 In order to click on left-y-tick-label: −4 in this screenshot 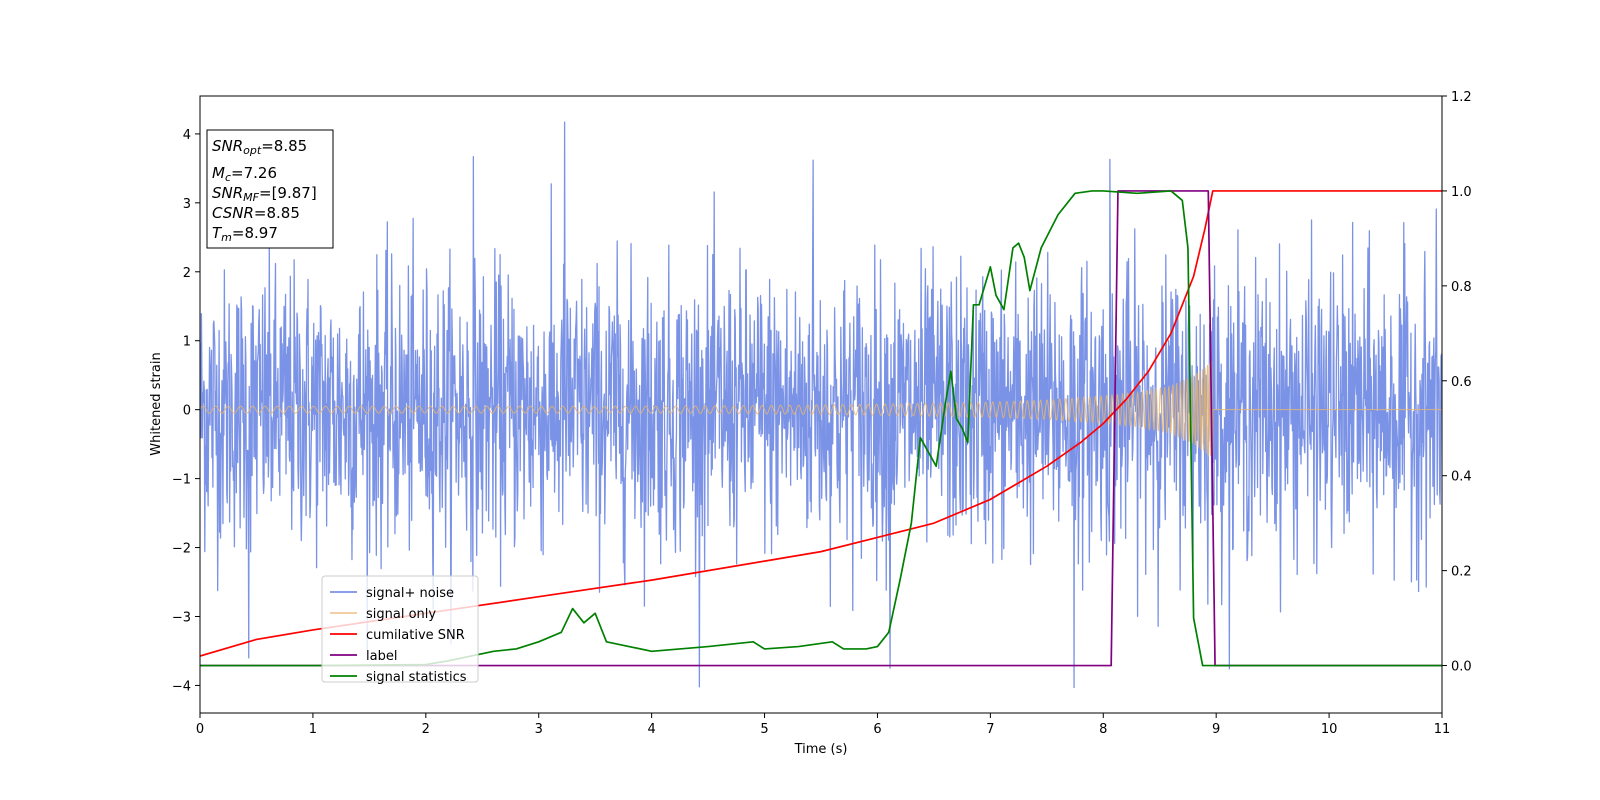, I will do `click(181, 686)`.